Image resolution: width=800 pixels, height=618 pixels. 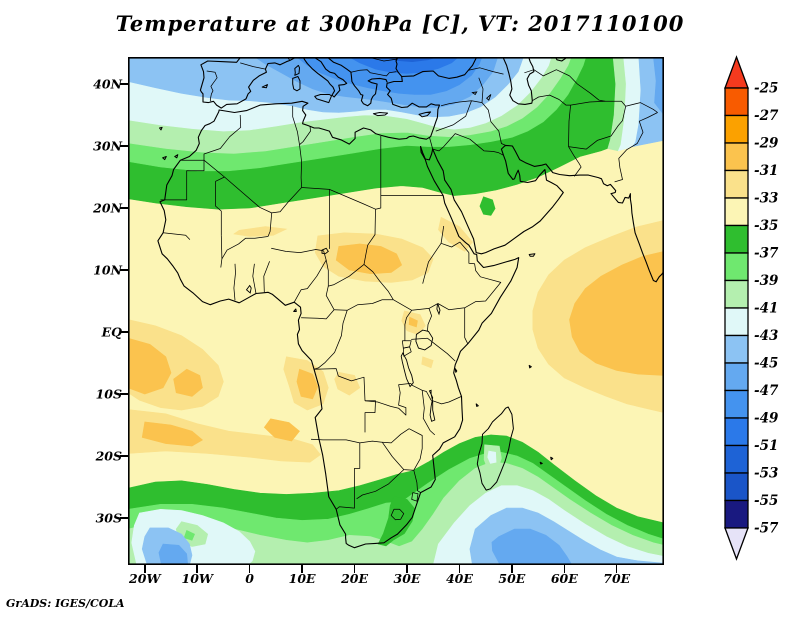 What do you see at coordinates (766, 336) in the screenshot?
I see `colorbar-label: -43` at bounding box center [766, 336].